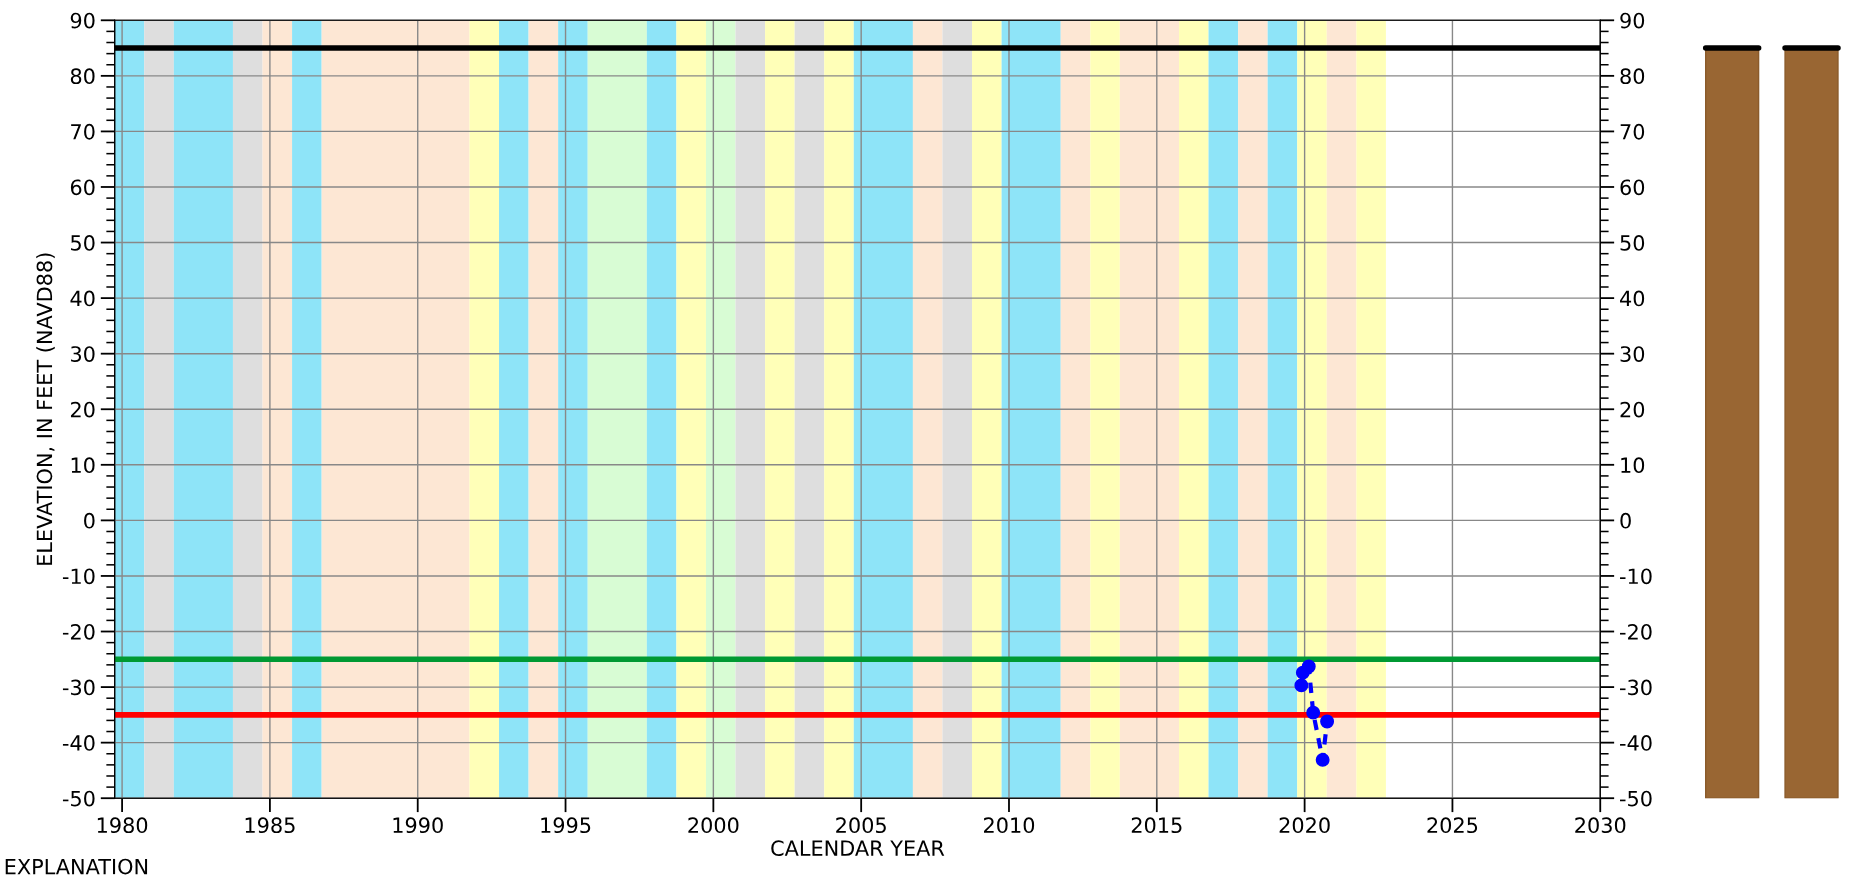 Image resolution: width=1850 pixels, height=882 pixels. Describe the element at coordinates (1636, 631) in the screenshot. I see `y2-tick-label: -20` at that location.